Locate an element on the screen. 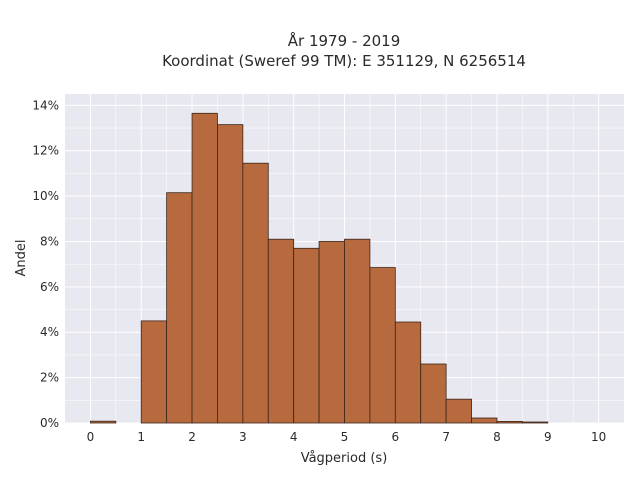 This screenshot has height=480, width=640. x-tick-label: 5 is located at coordinates (345, 437).